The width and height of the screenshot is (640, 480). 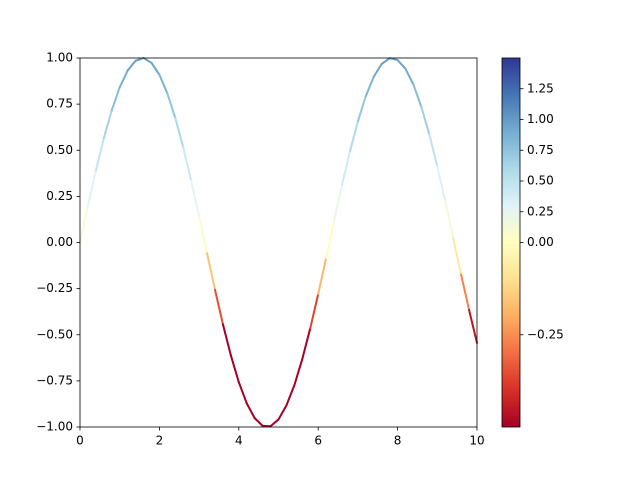 I want to click on y-tick-label: 1.00, so click(x=59, y=58).